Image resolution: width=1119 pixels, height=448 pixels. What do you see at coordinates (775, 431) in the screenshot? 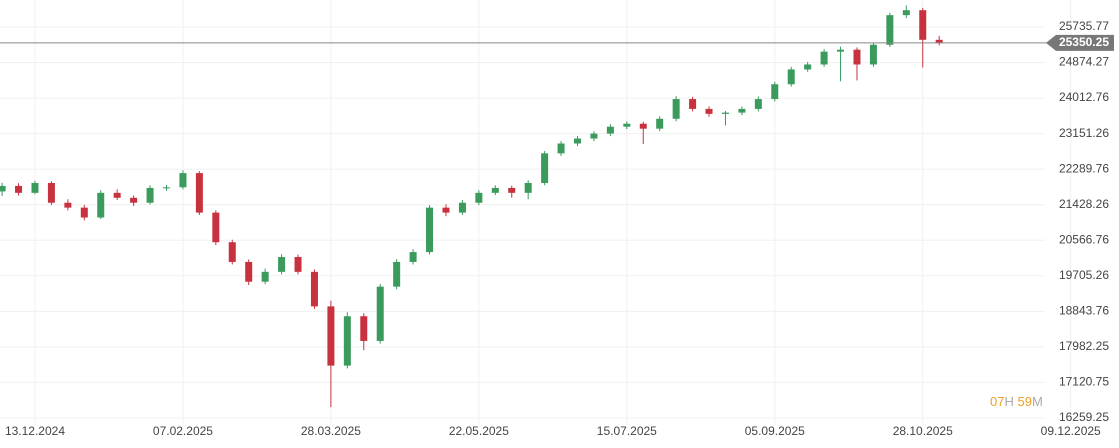
I see `x-tick-label: 05.09.2025` at bounding box center [775, 431].